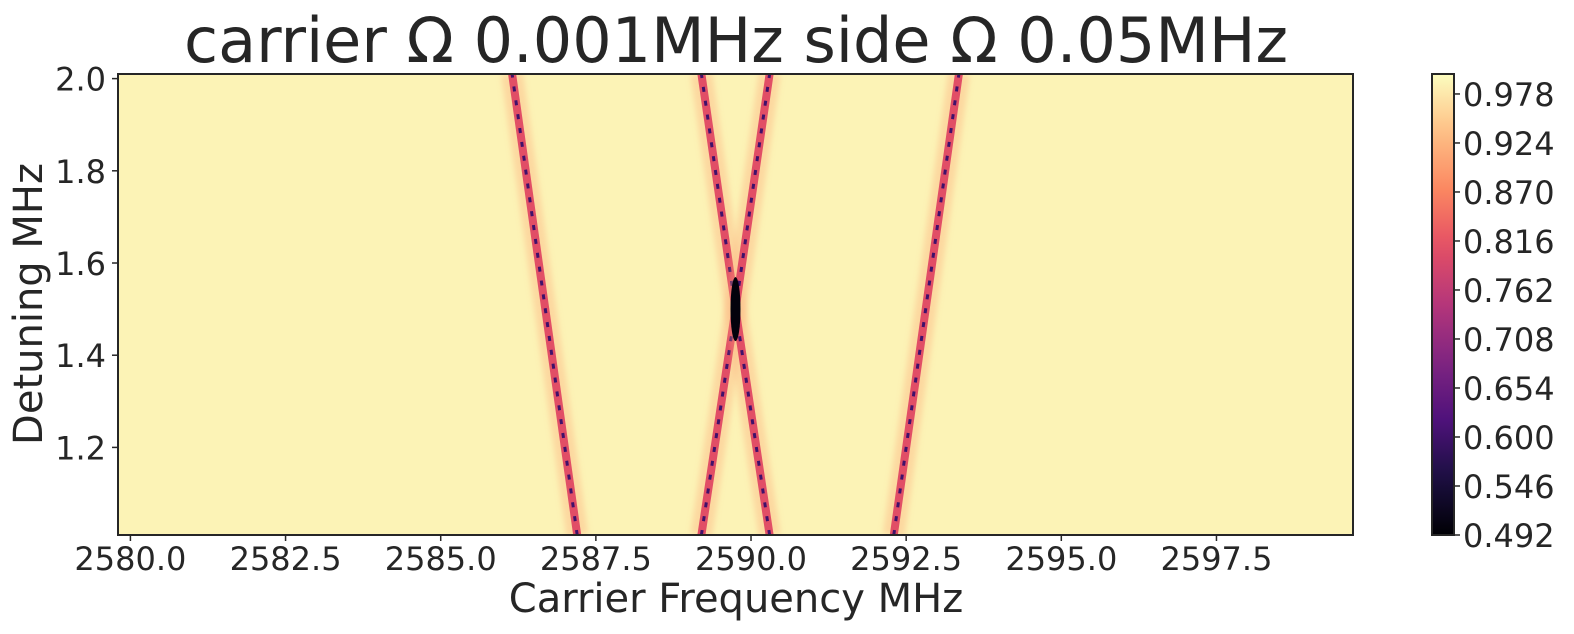  Describe the element at coordinates (751, 559) in the screenshot. I see `x-tick-label: 2590.0` at that location.